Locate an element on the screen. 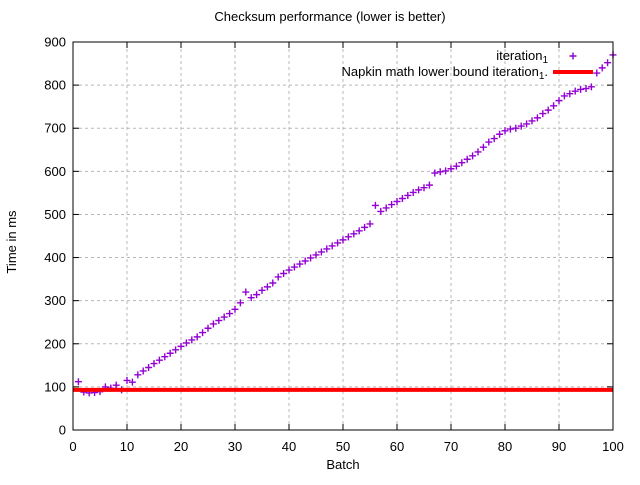 This screenshot has width=640, height=485. x-tick-label: 30 is located at coordinates (235, 446).